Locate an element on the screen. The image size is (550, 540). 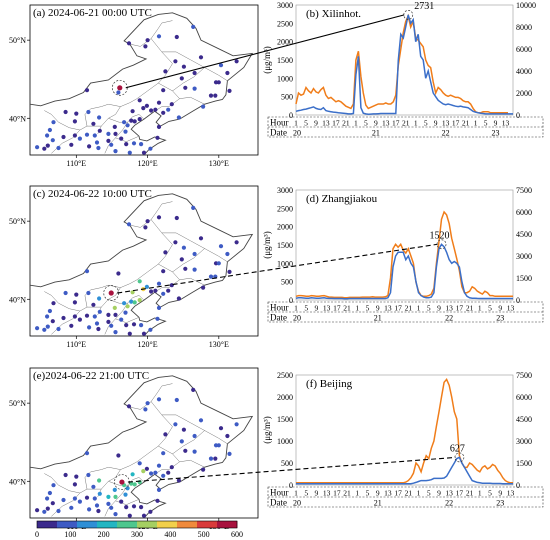
plot-area is located at coordinates (404, 60).